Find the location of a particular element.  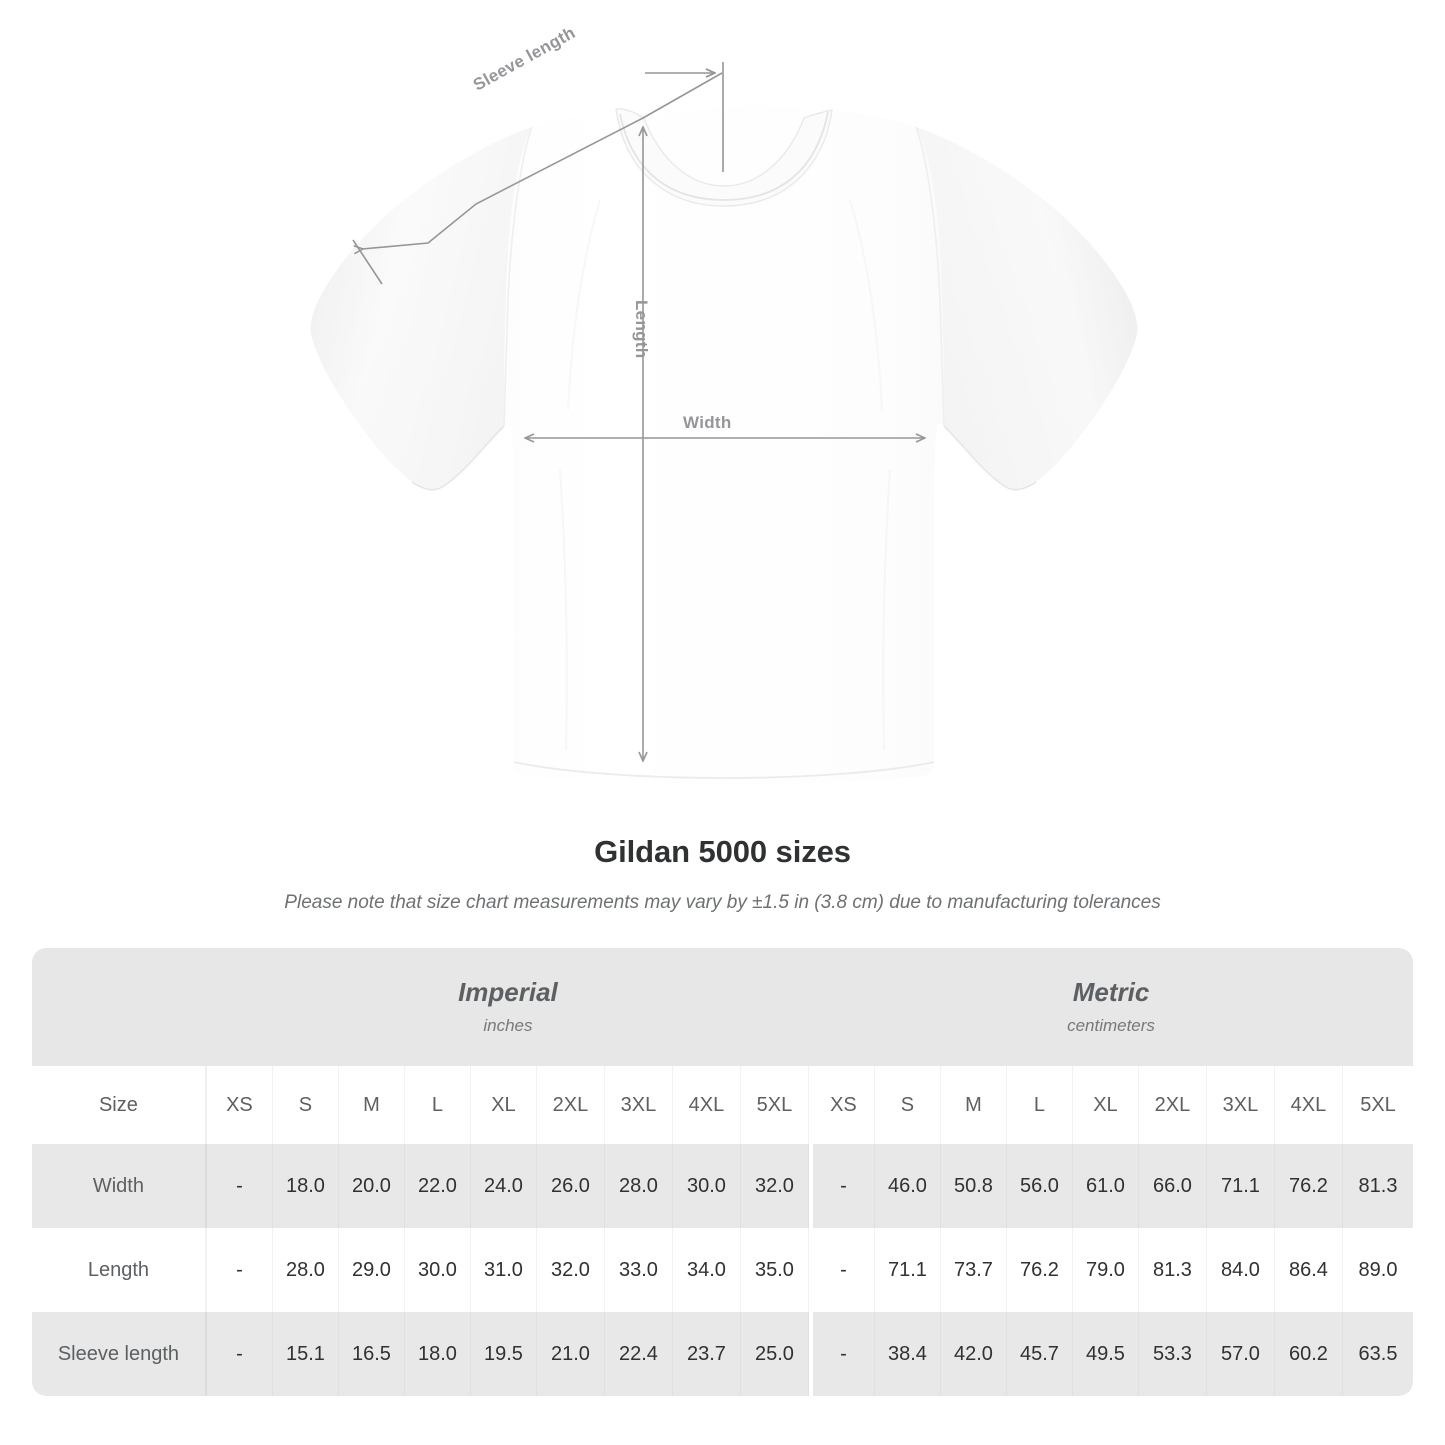

cell-width-metric-s: 46.0 is located at coordinates (907, 1186).